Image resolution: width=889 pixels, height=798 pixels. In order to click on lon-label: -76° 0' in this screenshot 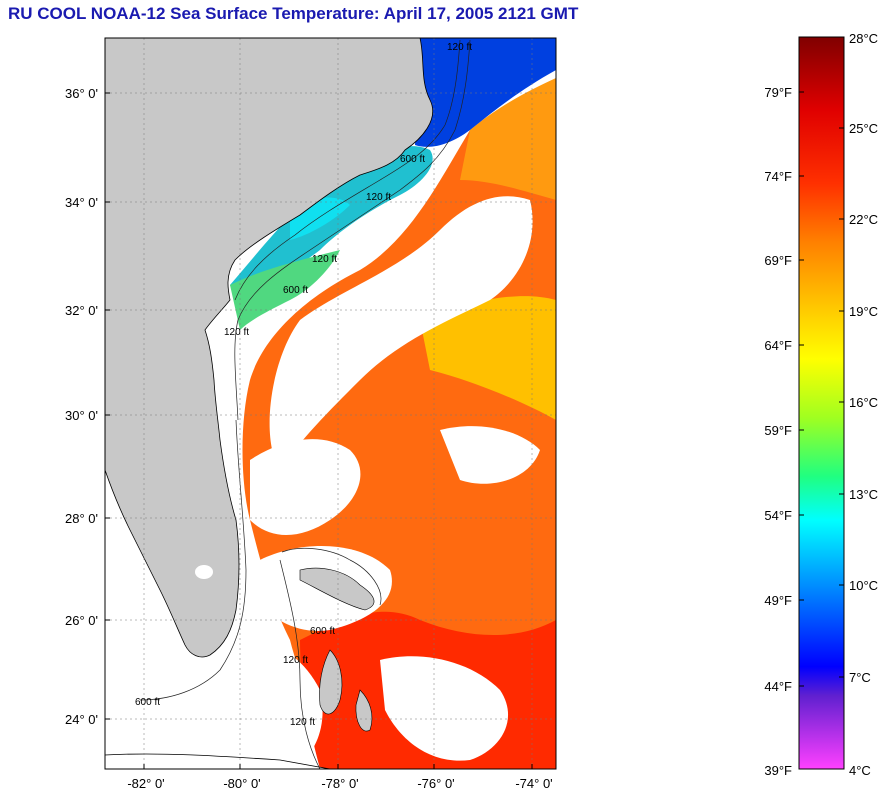, I will do `click(435, 783)`.